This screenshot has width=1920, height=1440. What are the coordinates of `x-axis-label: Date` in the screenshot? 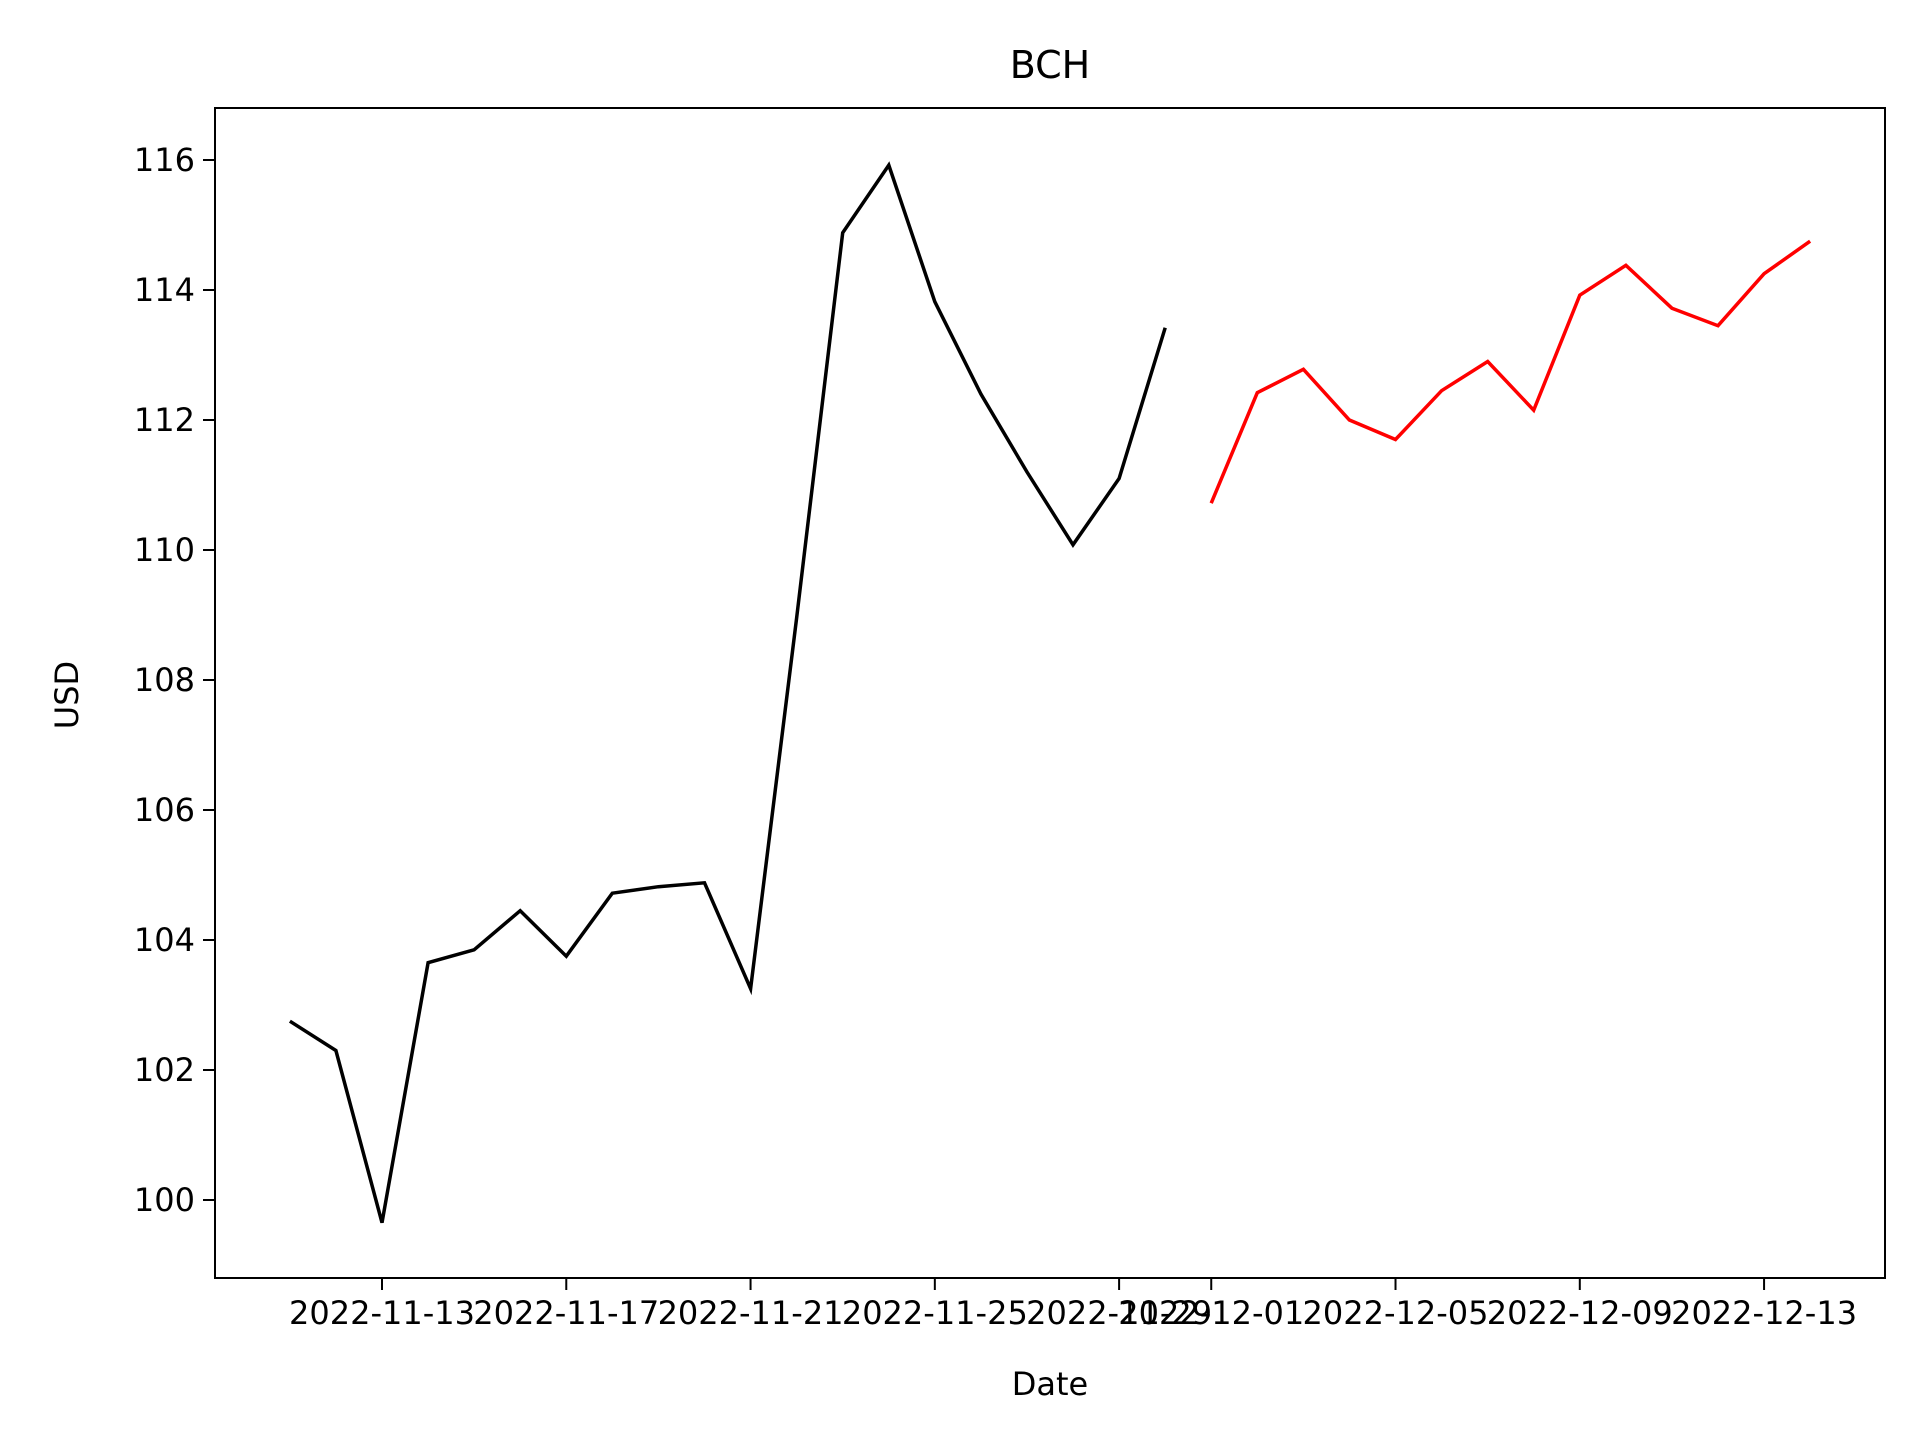 It's located at (1050, 1384).